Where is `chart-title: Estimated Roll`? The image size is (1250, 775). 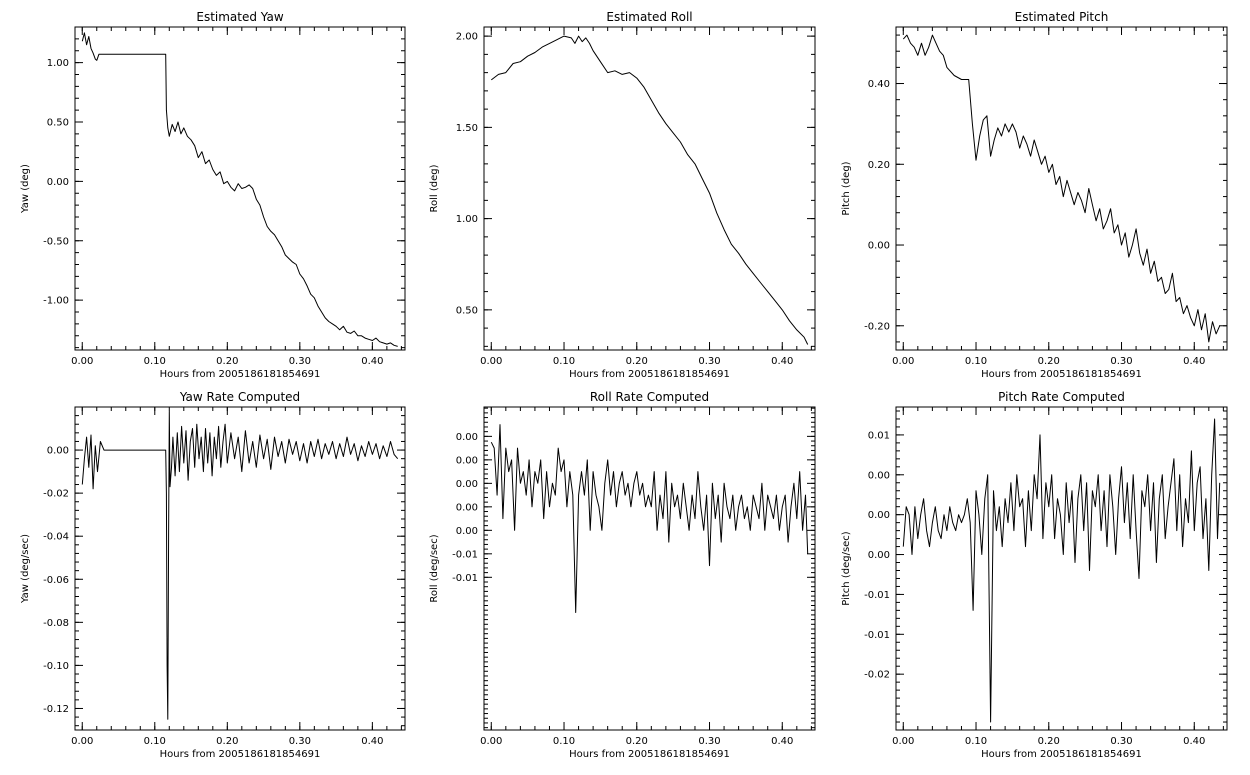
chart-title: Estimated Roll is located at coordinates (649, 17).